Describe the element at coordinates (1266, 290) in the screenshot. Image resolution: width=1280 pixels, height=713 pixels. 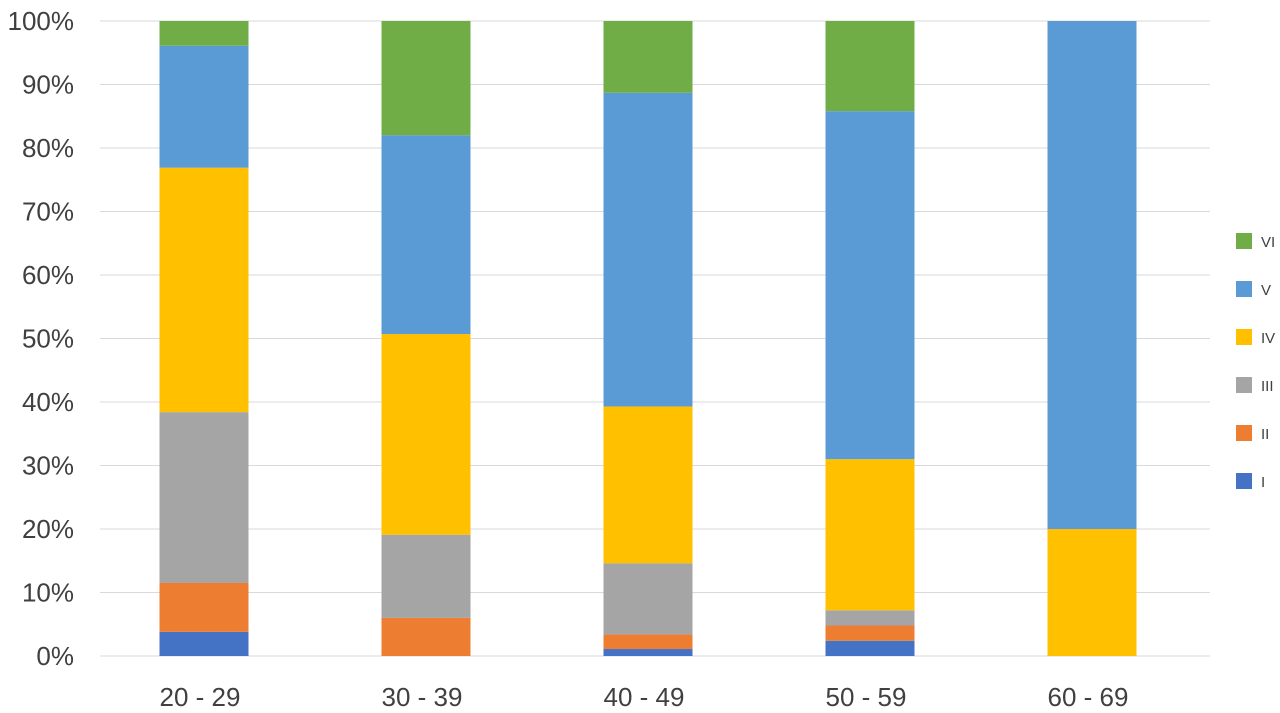
I see `legend-label-v: V` at that location.